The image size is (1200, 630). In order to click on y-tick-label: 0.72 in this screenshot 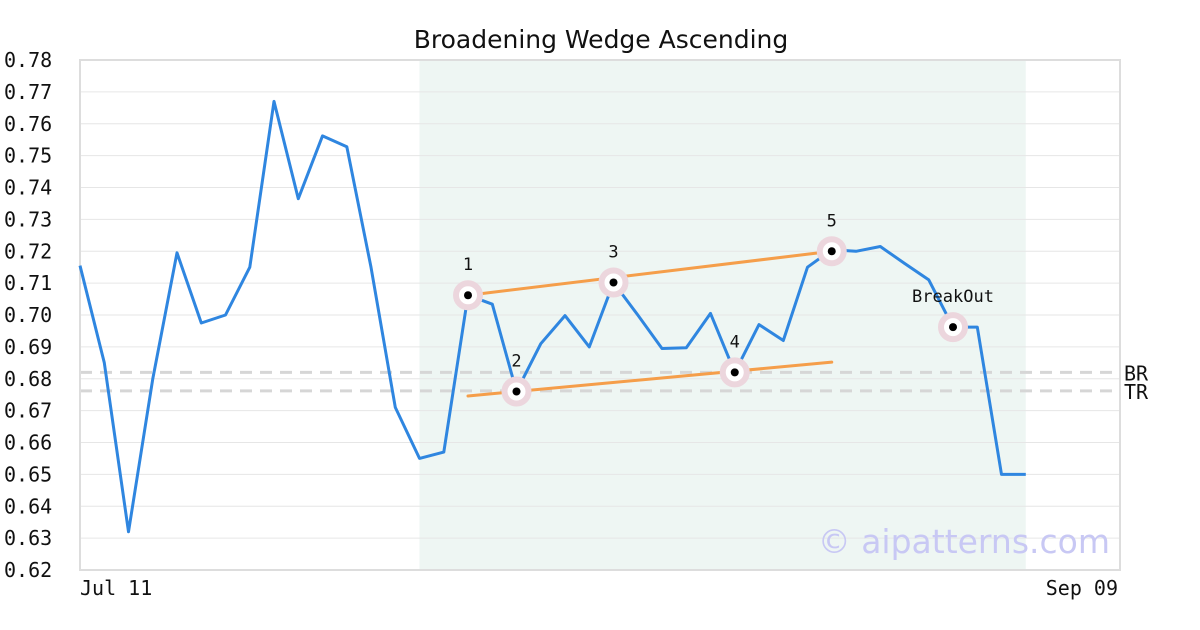, I will do `click(28, 251)`.